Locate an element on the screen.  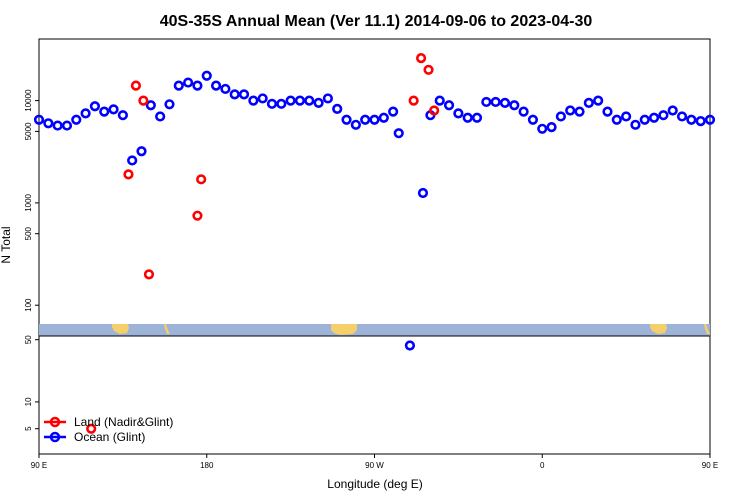
y-tick-label: 5000 is located at coordinates (28, 131).